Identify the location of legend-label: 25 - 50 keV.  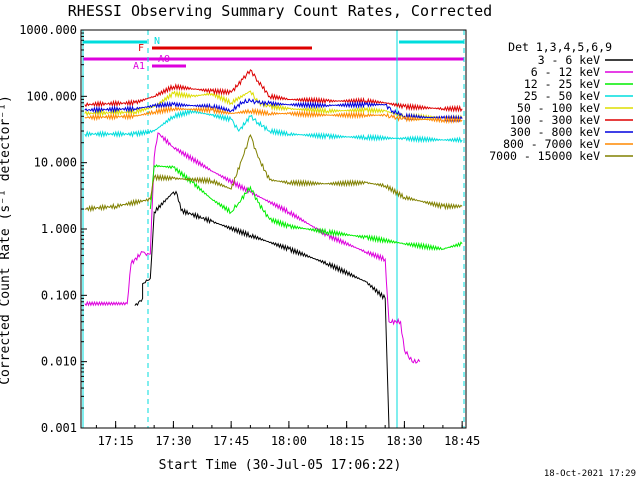
(562, 96).